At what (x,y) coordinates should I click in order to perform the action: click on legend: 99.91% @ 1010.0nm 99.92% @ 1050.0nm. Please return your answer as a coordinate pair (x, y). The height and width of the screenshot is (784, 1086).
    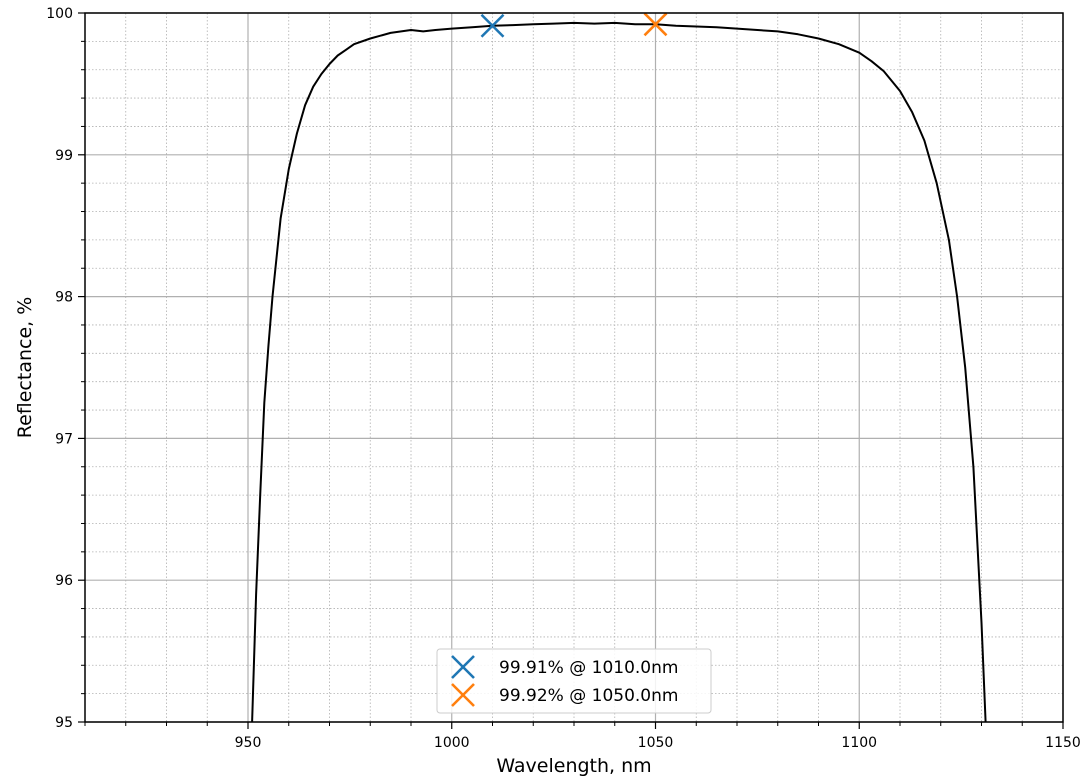
    Looking at the image, I should click on (574, 681).